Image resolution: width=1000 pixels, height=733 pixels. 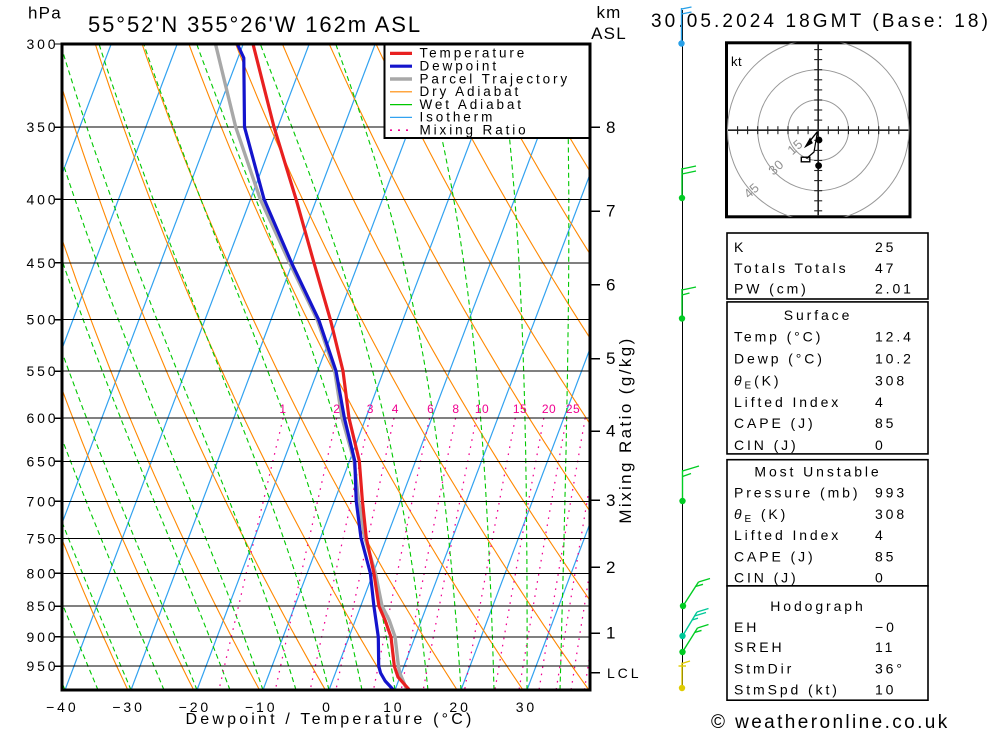 I want to click on svg-text: hPa, so click(x=45, y=13).